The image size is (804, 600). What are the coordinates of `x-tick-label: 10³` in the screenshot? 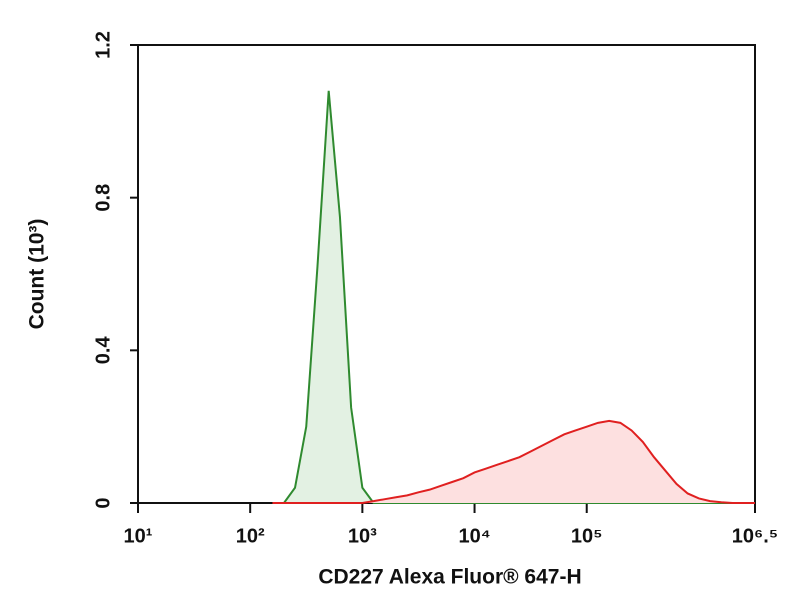 It's located at (362, 536).